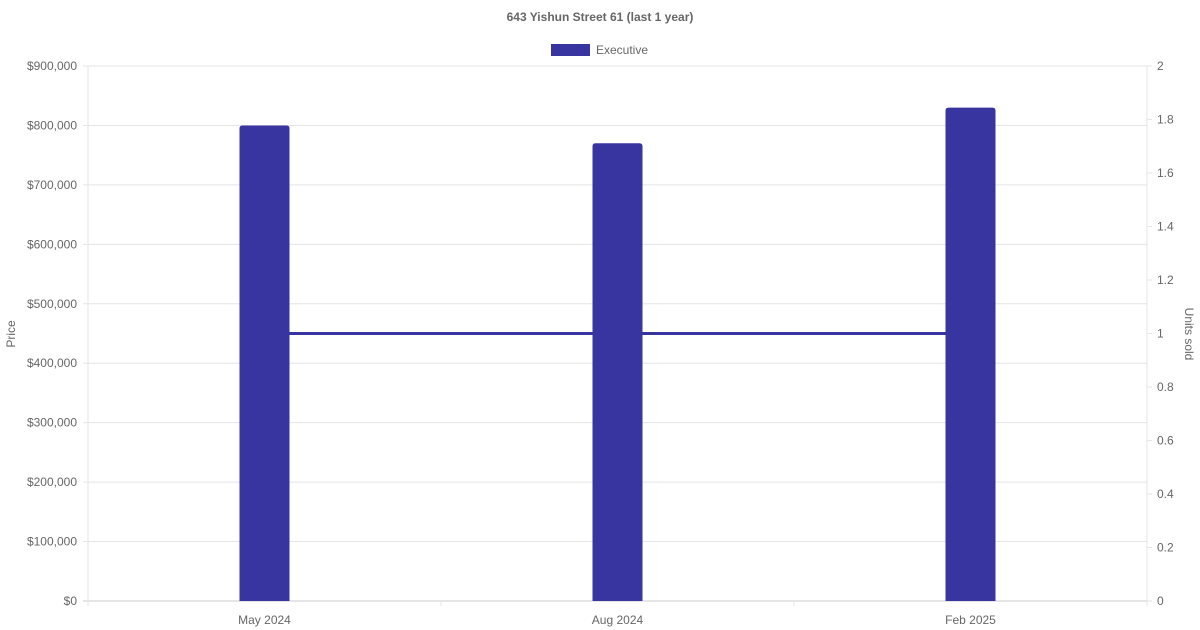  I want to click on y-tick-label: $700,000, so click(52, 185).